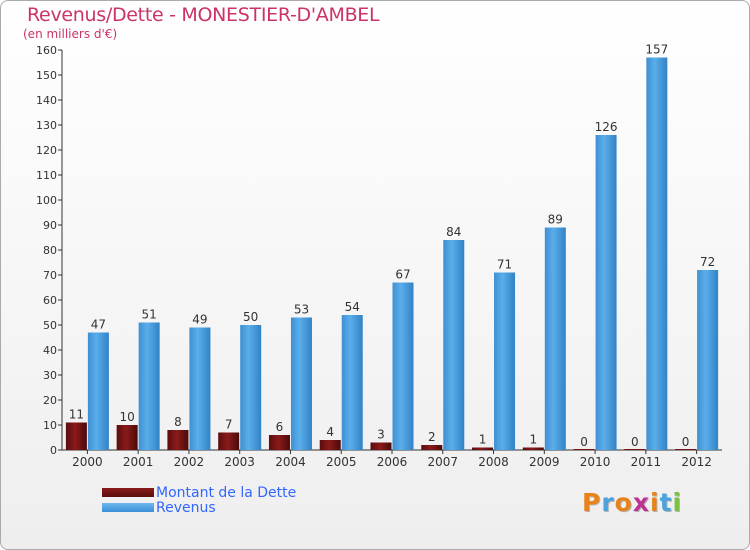 This screenshot has height=550, width=750. Describe the element at coordinates (402, 275) in the screenshot. I see `revenue-data-label: 67` at that location.